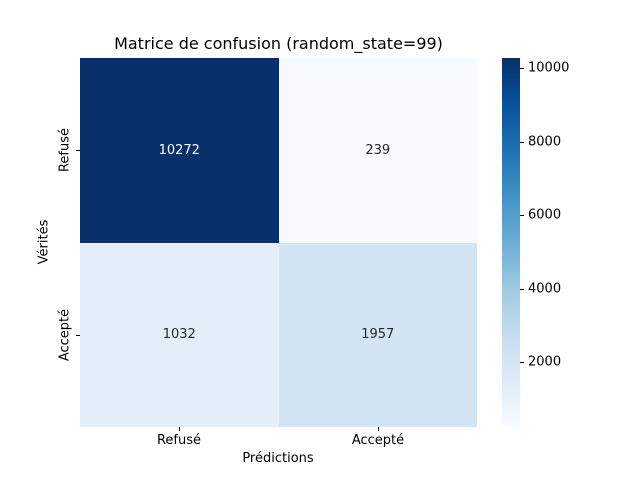 This screenshot has width=640, height=480. I want to click on colorbar-tick-label: 4000, so click(545, 289).